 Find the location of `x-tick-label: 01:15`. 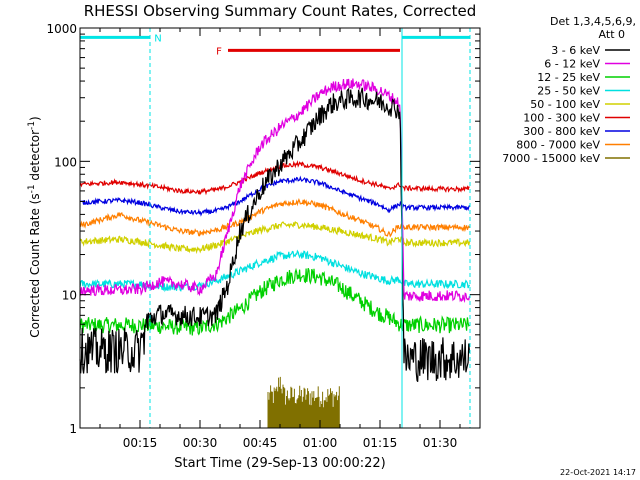

x-tick-label: 01:15 is located at coordinates (380, 443).